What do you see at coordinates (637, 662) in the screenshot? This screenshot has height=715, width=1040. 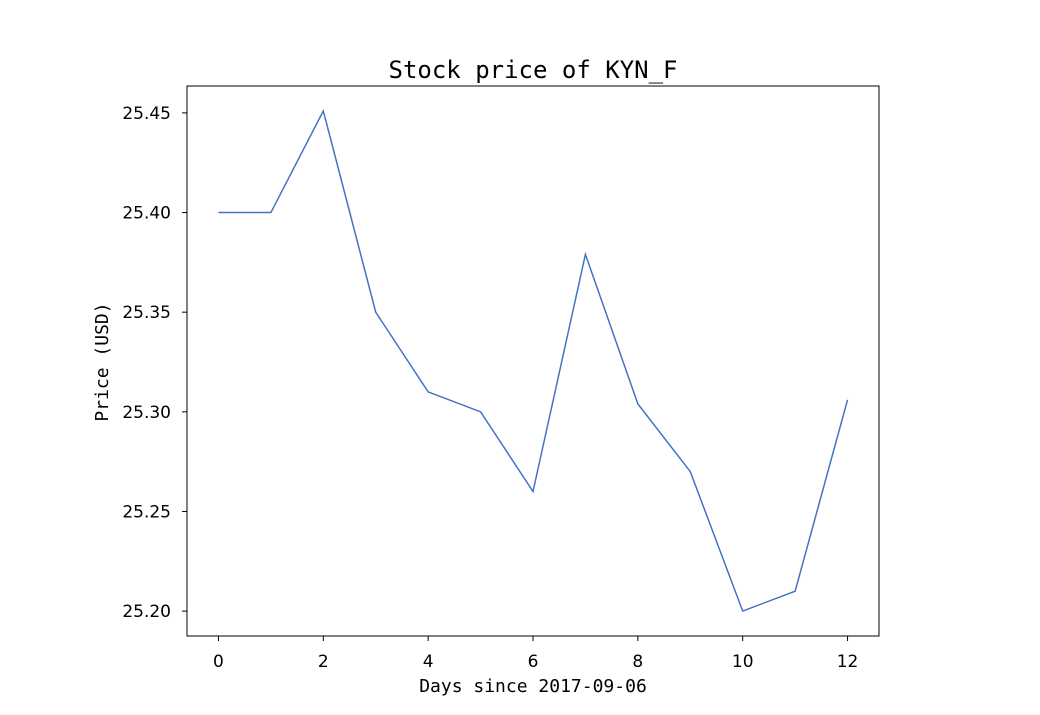 I see `x-tick-label: 8` at bounding box center [637, 662].